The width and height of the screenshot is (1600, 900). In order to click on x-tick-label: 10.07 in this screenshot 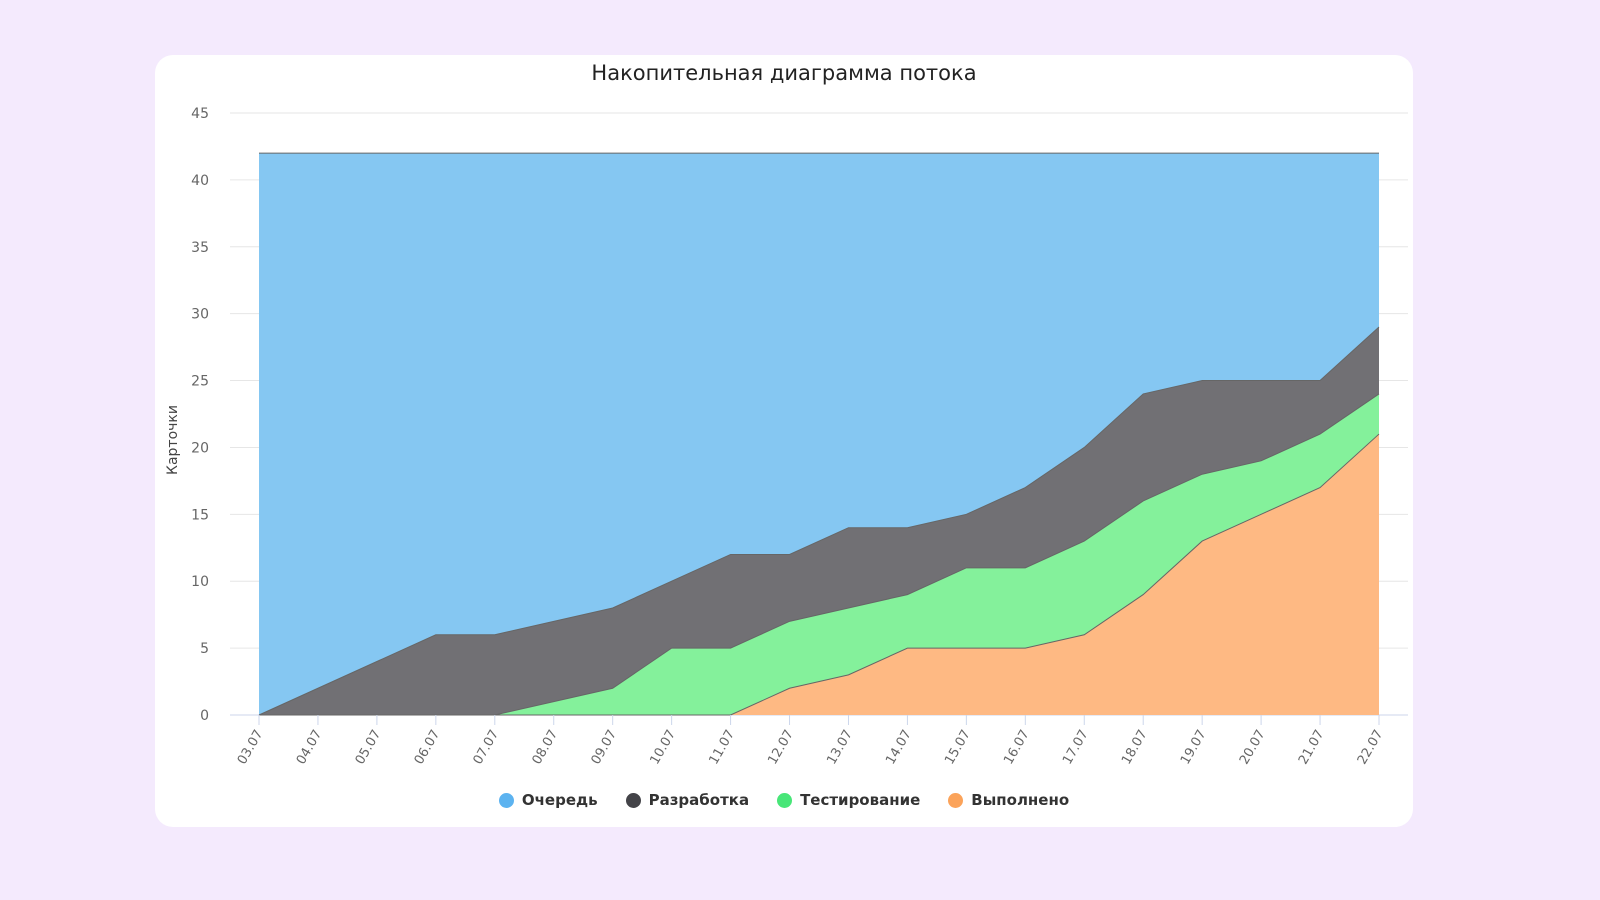, I will do `click(663, 748)`.